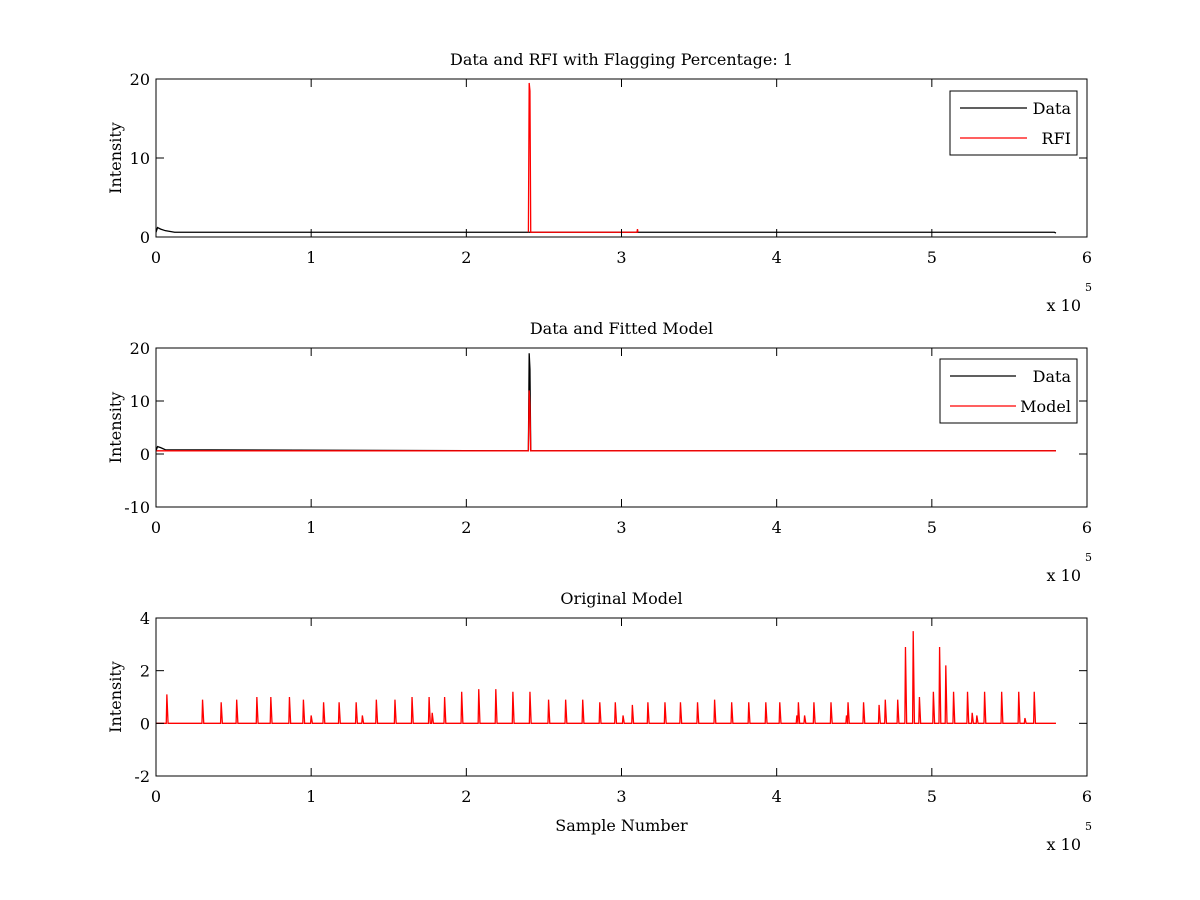 This screenshot has height=900, width=1200. What do you see at coordinates (621, 598) in the screenshot?
I see `subplot-title: Original Model` at bounding box center [621, 598].